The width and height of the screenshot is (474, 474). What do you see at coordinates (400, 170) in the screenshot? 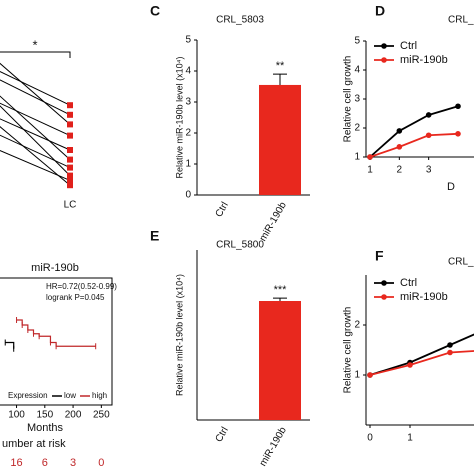
I see `x-tick-label: 2` at bounding box center [400, 170].